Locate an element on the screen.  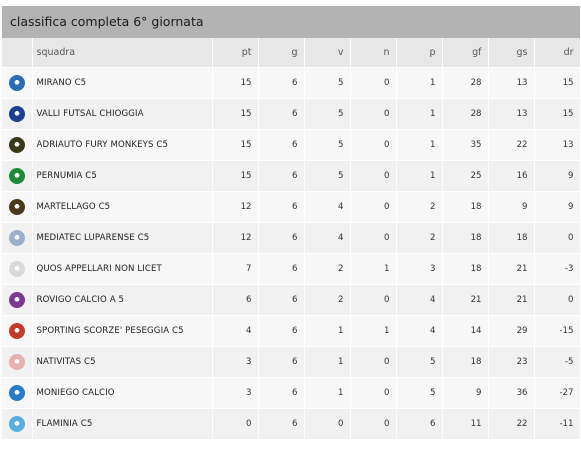
table-row: MEDIATEC LUPARENSE C5 12 6 4 0 2 18 18 0 is located at coordinates (291, 238).